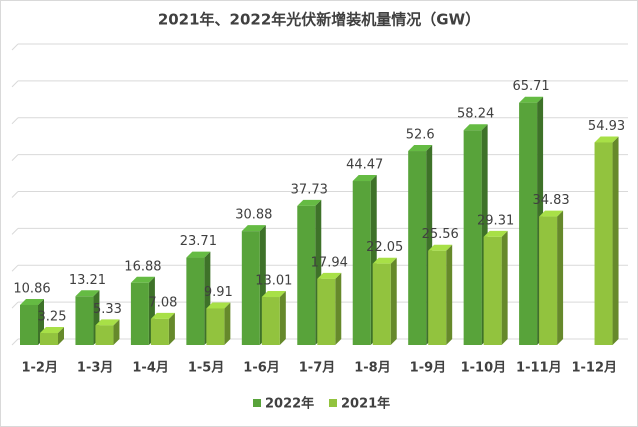 The image size is (638, 427). Describe the element at coordinates (319, 20) in the screenshot. I see `chart-title: 2021年、2022年光伏新增装机量情况（GW）` at that location.